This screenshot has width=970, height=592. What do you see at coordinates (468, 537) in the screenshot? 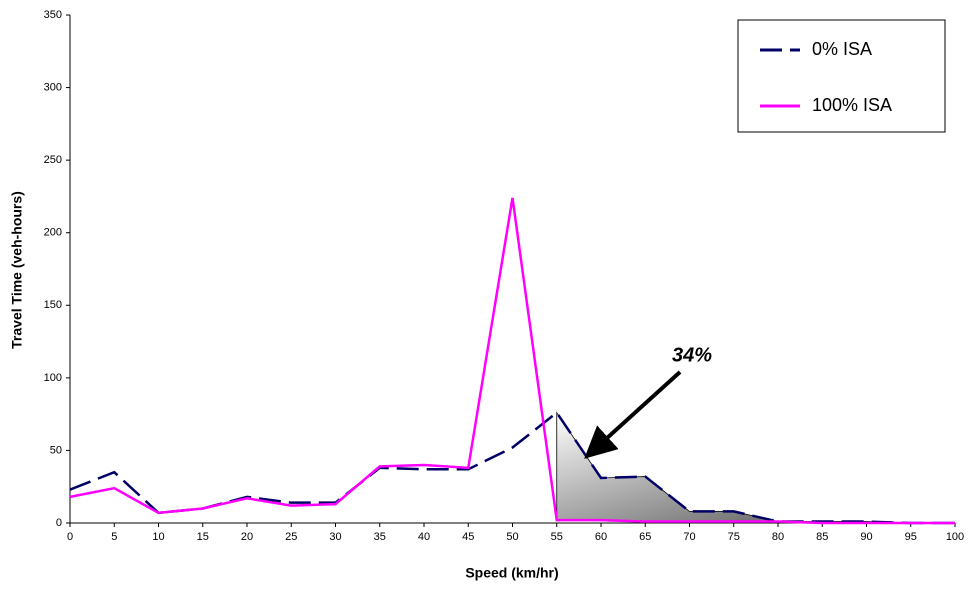
I see `x-tick-label: 45` at bounding box center [468, 537].